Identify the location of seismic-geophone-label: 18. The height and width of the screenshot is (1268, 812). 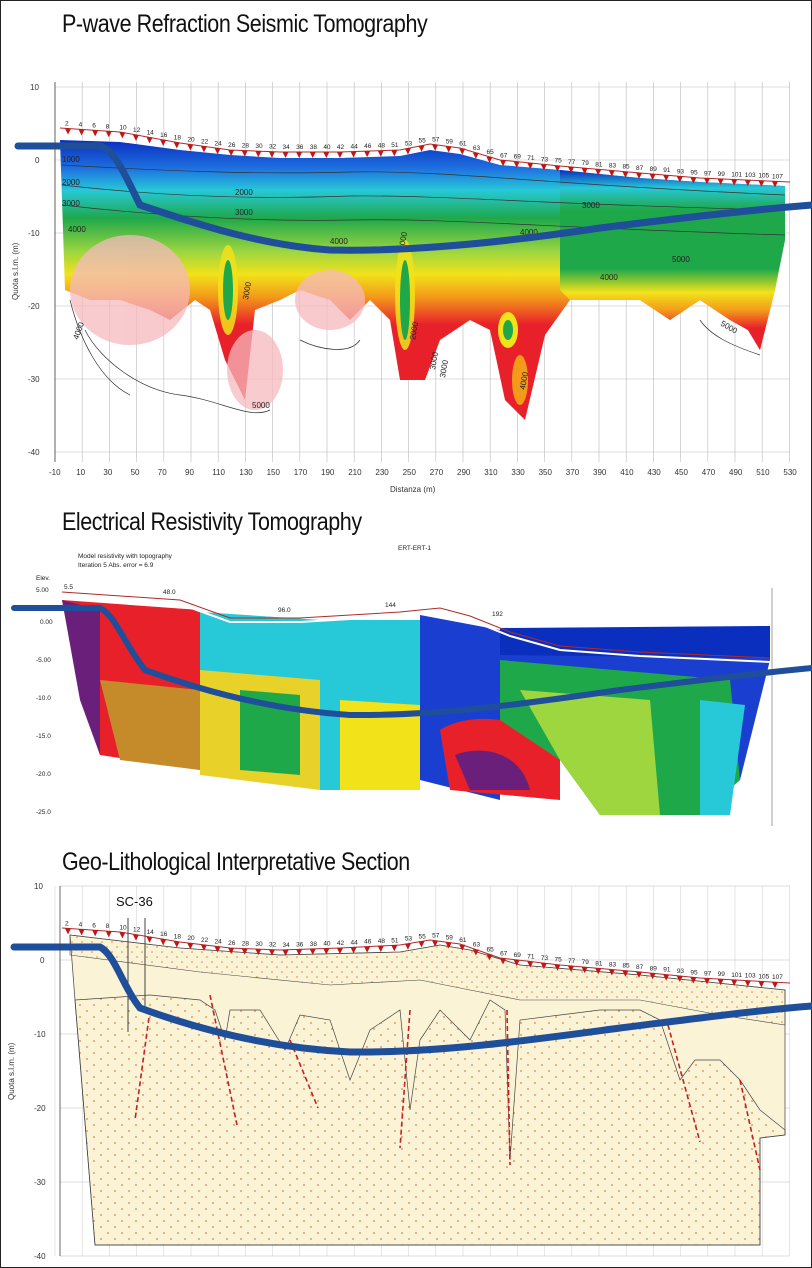
(178, 137).